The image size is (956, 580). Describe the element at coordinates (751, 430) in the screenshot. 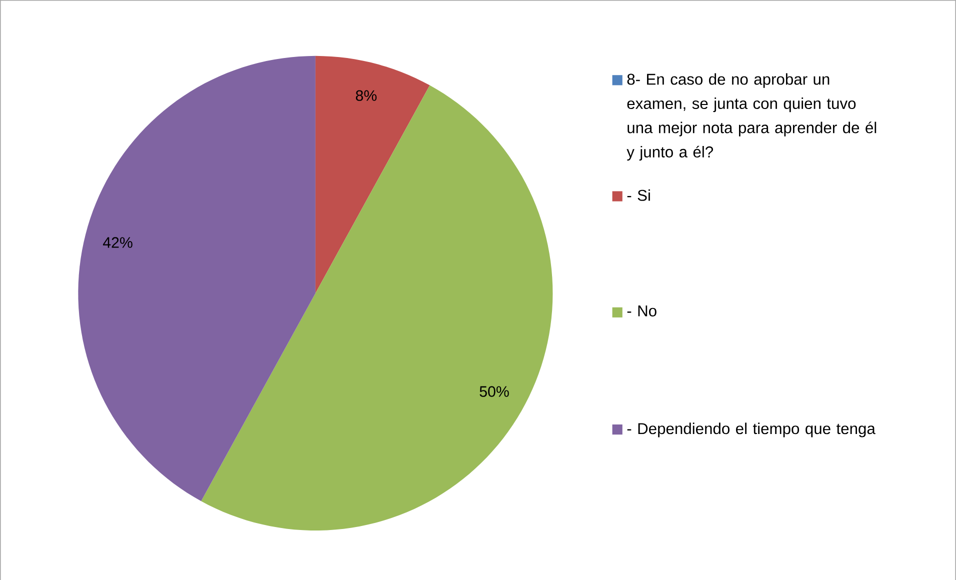

I see `legend-label: - Dependiendo el tiempo que tenga` at that location.